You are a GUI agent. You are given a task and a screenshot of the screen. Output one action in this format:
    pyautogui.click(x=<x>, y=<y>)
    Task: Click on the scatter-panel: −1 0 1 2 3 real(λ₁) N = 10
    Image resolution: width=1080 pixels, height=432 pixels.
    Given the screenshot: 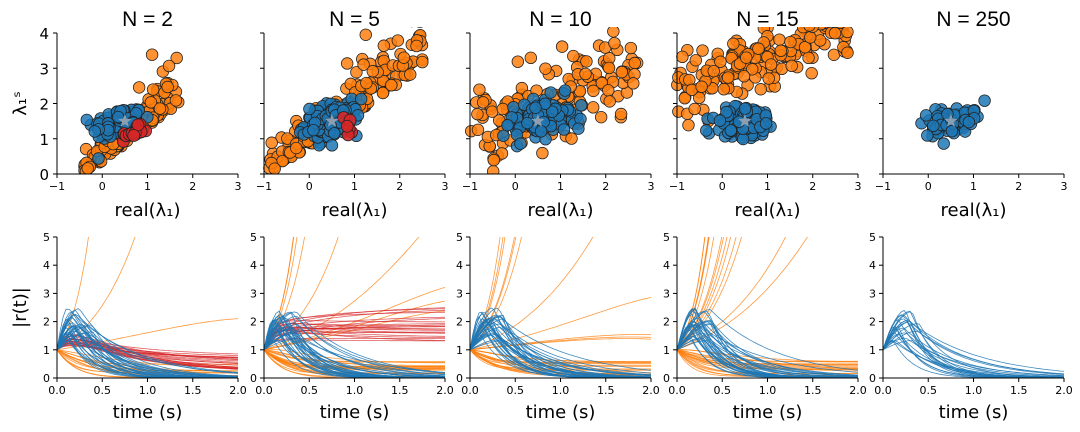 What is the action you would take?
    pyautogui.click(x=558, y=114)
    